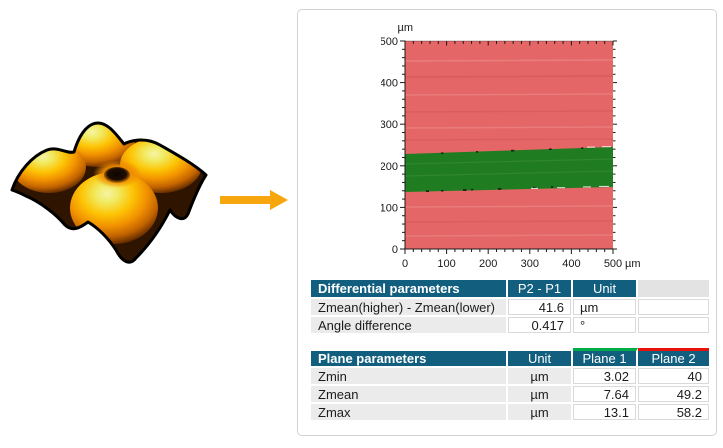 The width and height of the screenshot is (723, 448). I want to click on x-tick-label: 400, so click(571, 264).